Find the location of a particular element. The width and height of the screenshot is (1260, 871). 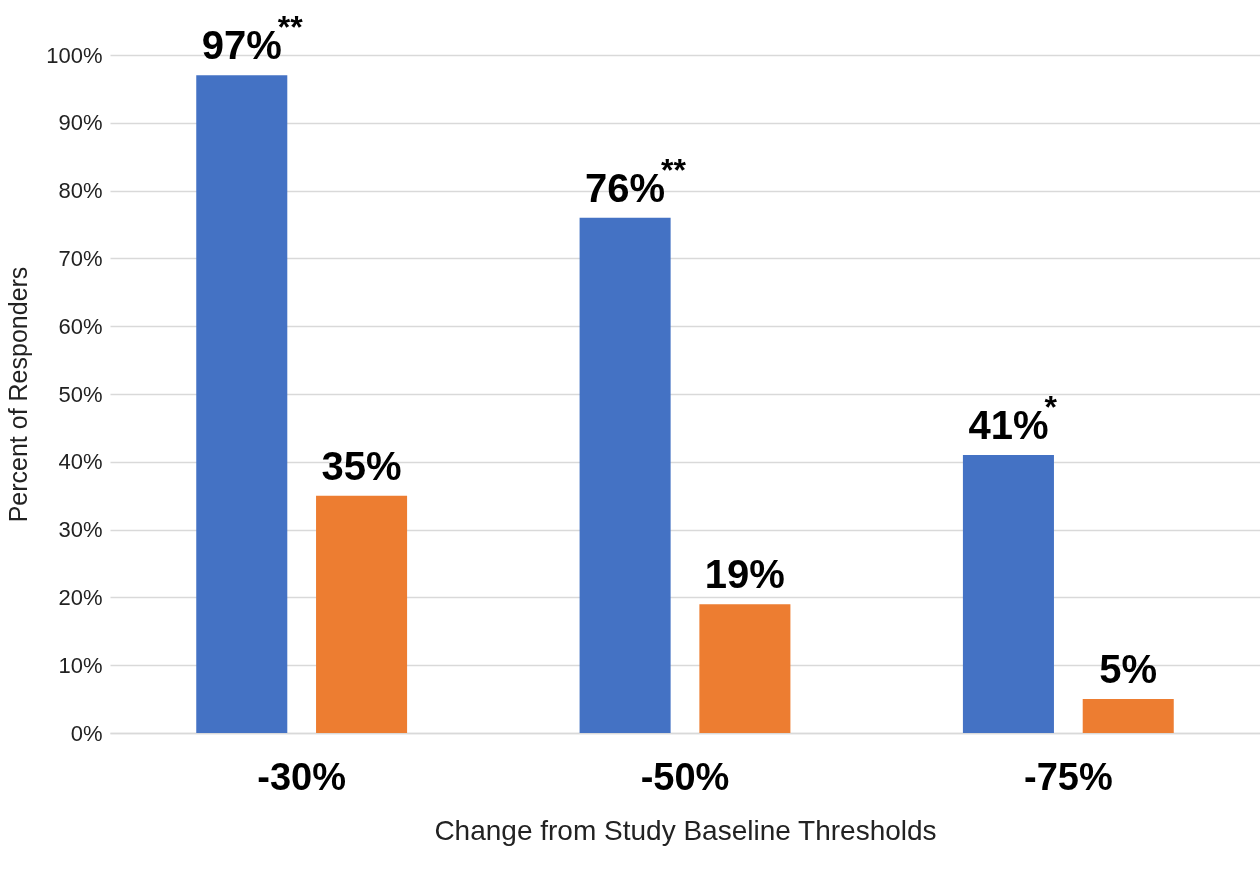

y-tick-label: 90% is located at coordinates (80, 123).